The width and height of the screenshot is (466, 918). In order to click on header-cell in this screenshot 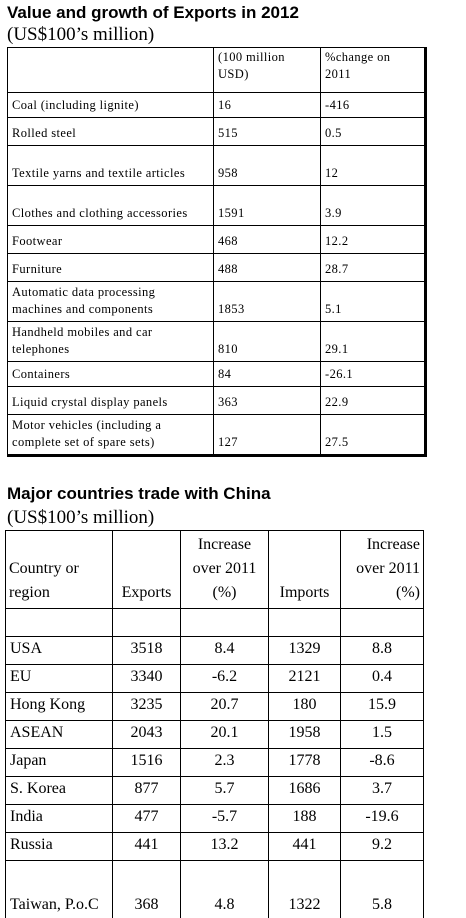, I will do `click(110, 70)`.